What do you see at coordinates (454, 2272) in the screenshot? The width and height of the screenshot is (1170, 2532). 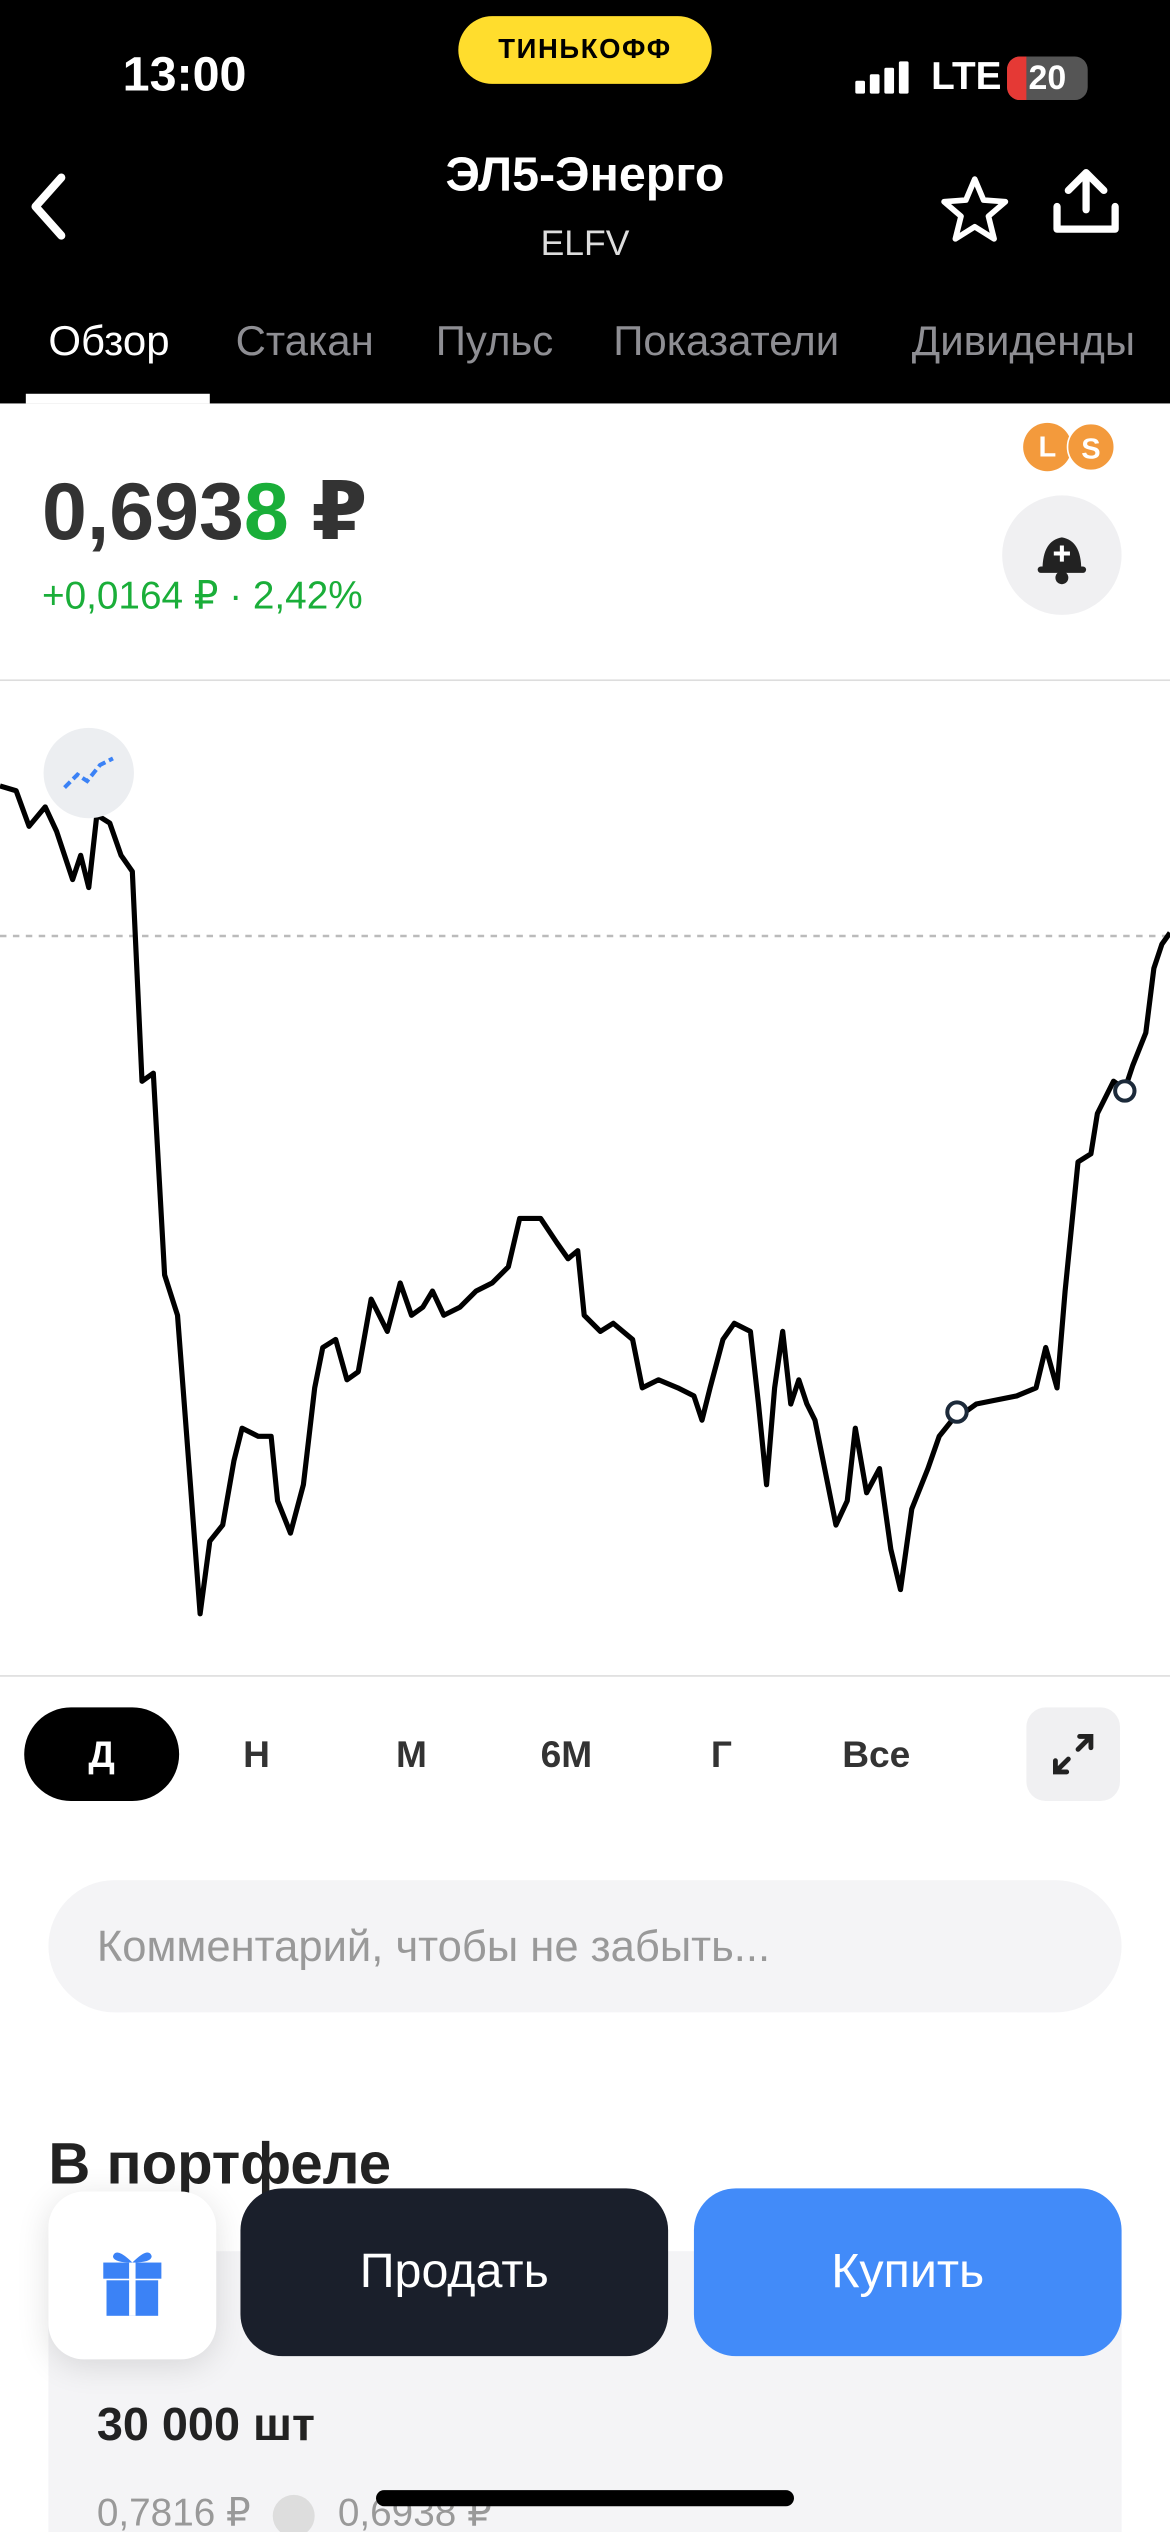 I see `sell-button: Продать` at bounding box center [454, 2272].